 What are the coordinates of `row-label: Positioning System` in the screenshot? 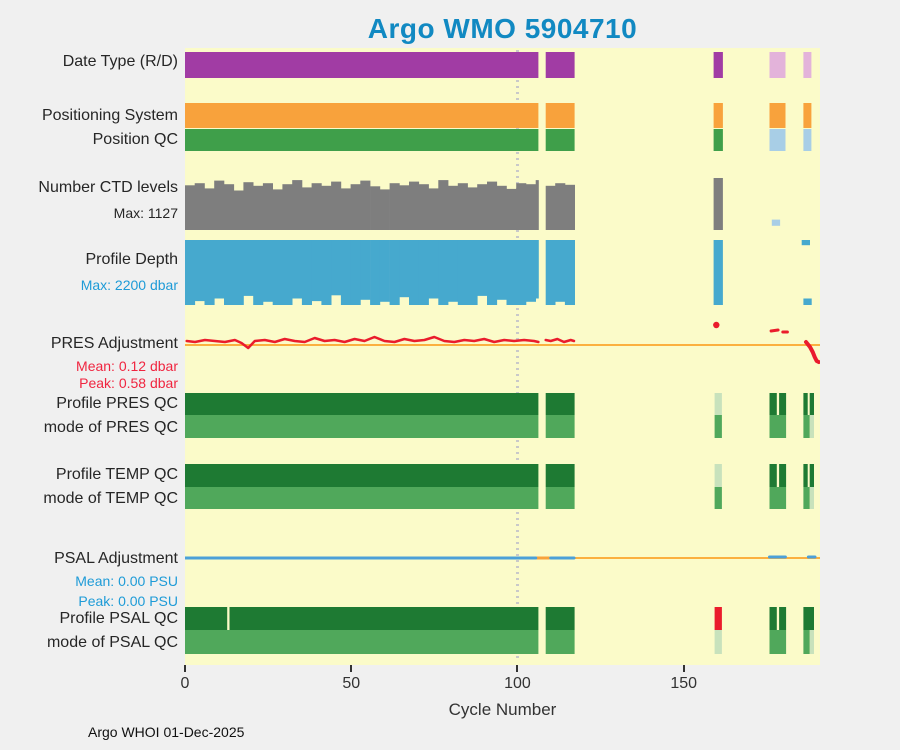 It's located at (109, 115).